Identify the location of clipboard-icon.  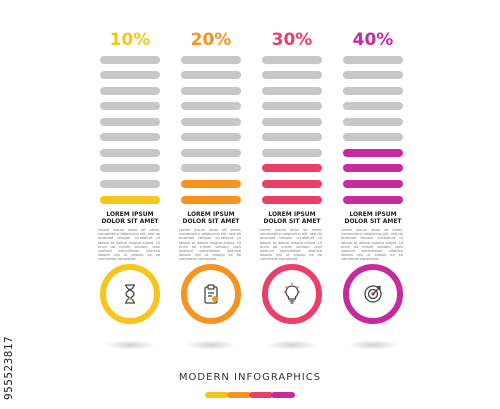
(211, 294).